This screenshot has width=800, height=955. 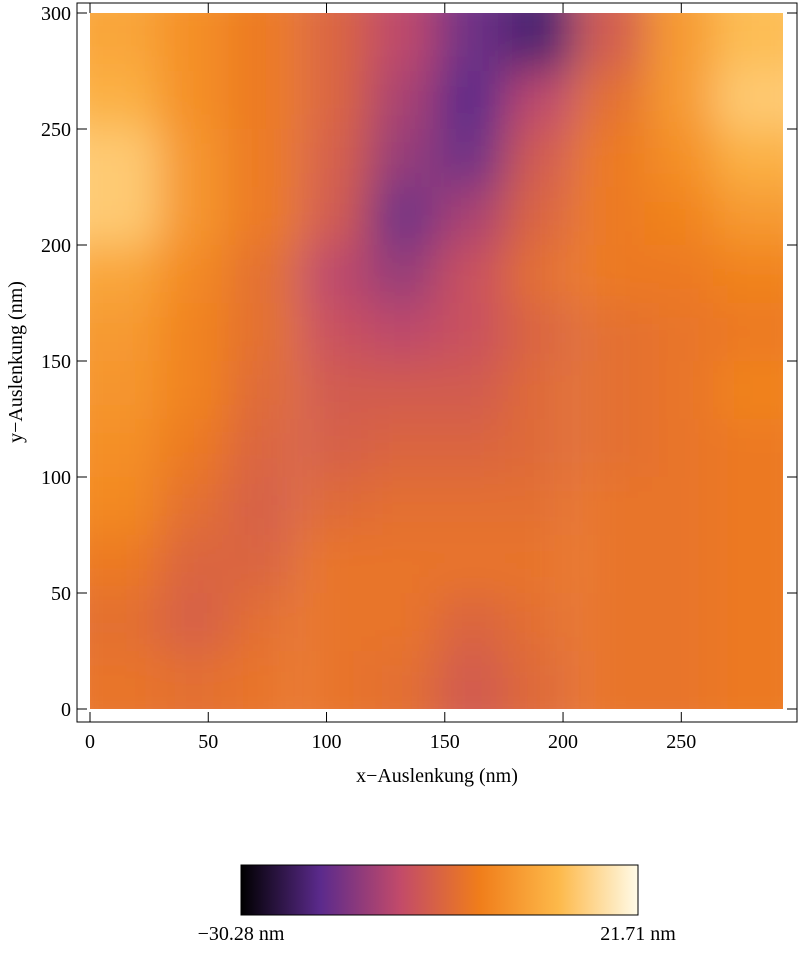 I want to click on y-tick-label: 250, so click(x=56, y=130).